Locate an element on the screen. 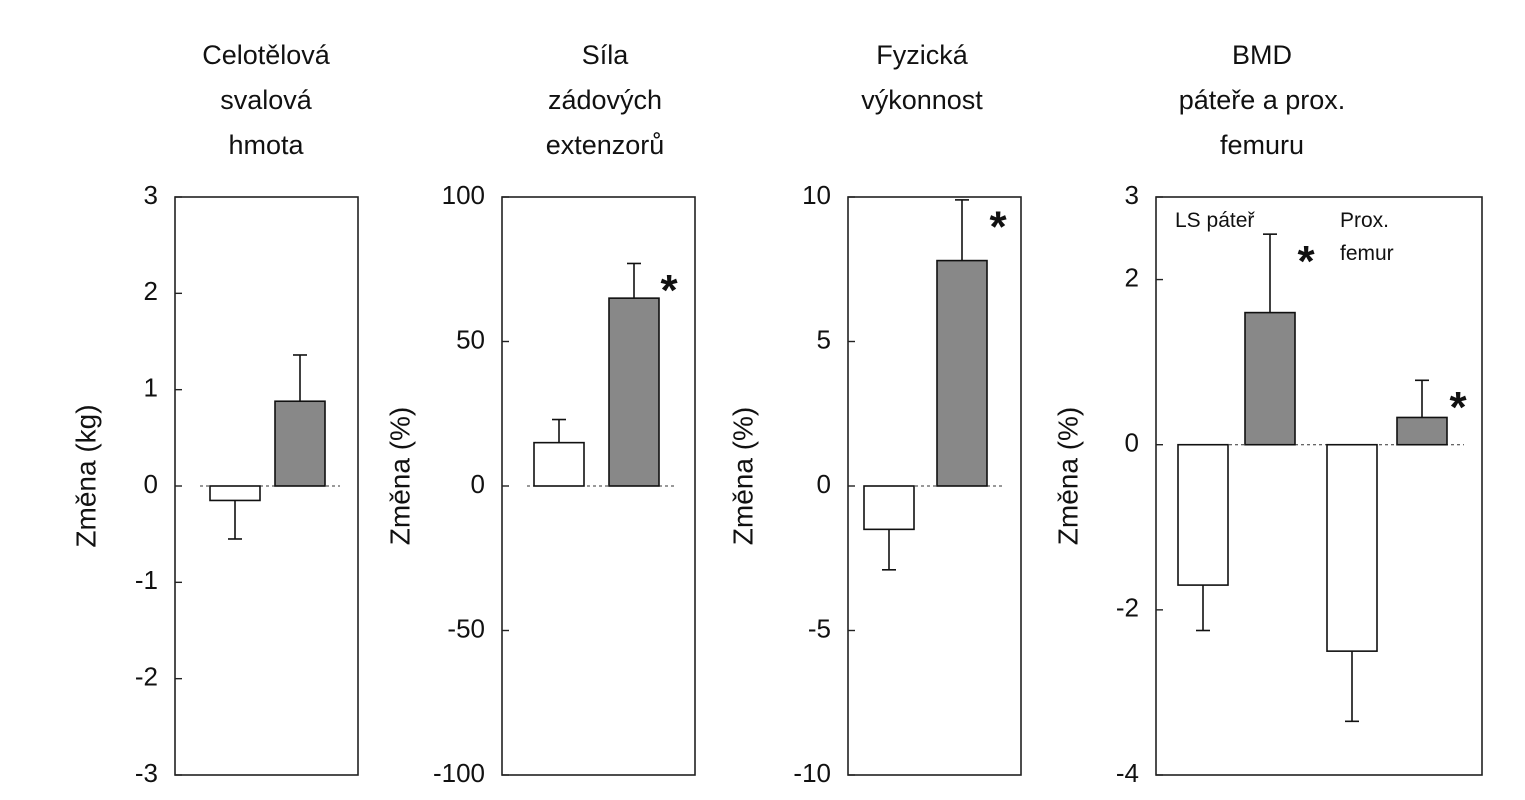 The image size is (1525, 800). y-tick-label: 50 is located at coordinates (470, 339).